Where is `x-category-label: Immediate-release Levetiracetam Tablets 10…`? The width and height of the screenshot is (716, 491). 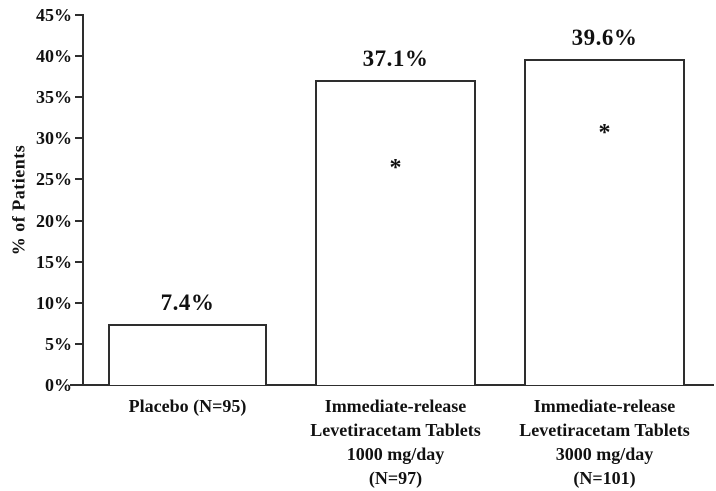 x-category-label: Immediate-release Levetiracetam Tablets 10… is located at coordinates (396, 442).